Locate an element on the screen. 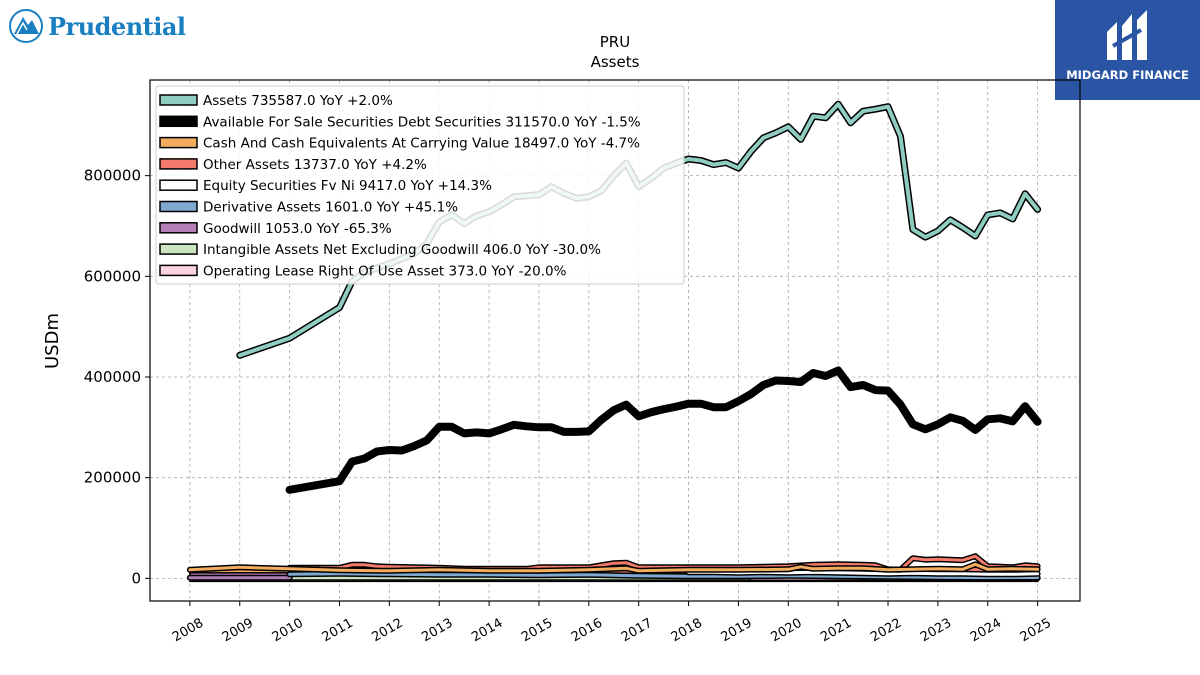 The height and width of the screenshot is (675, 1200). x-tick-label: 2022 is located at coordinates (886, 631).